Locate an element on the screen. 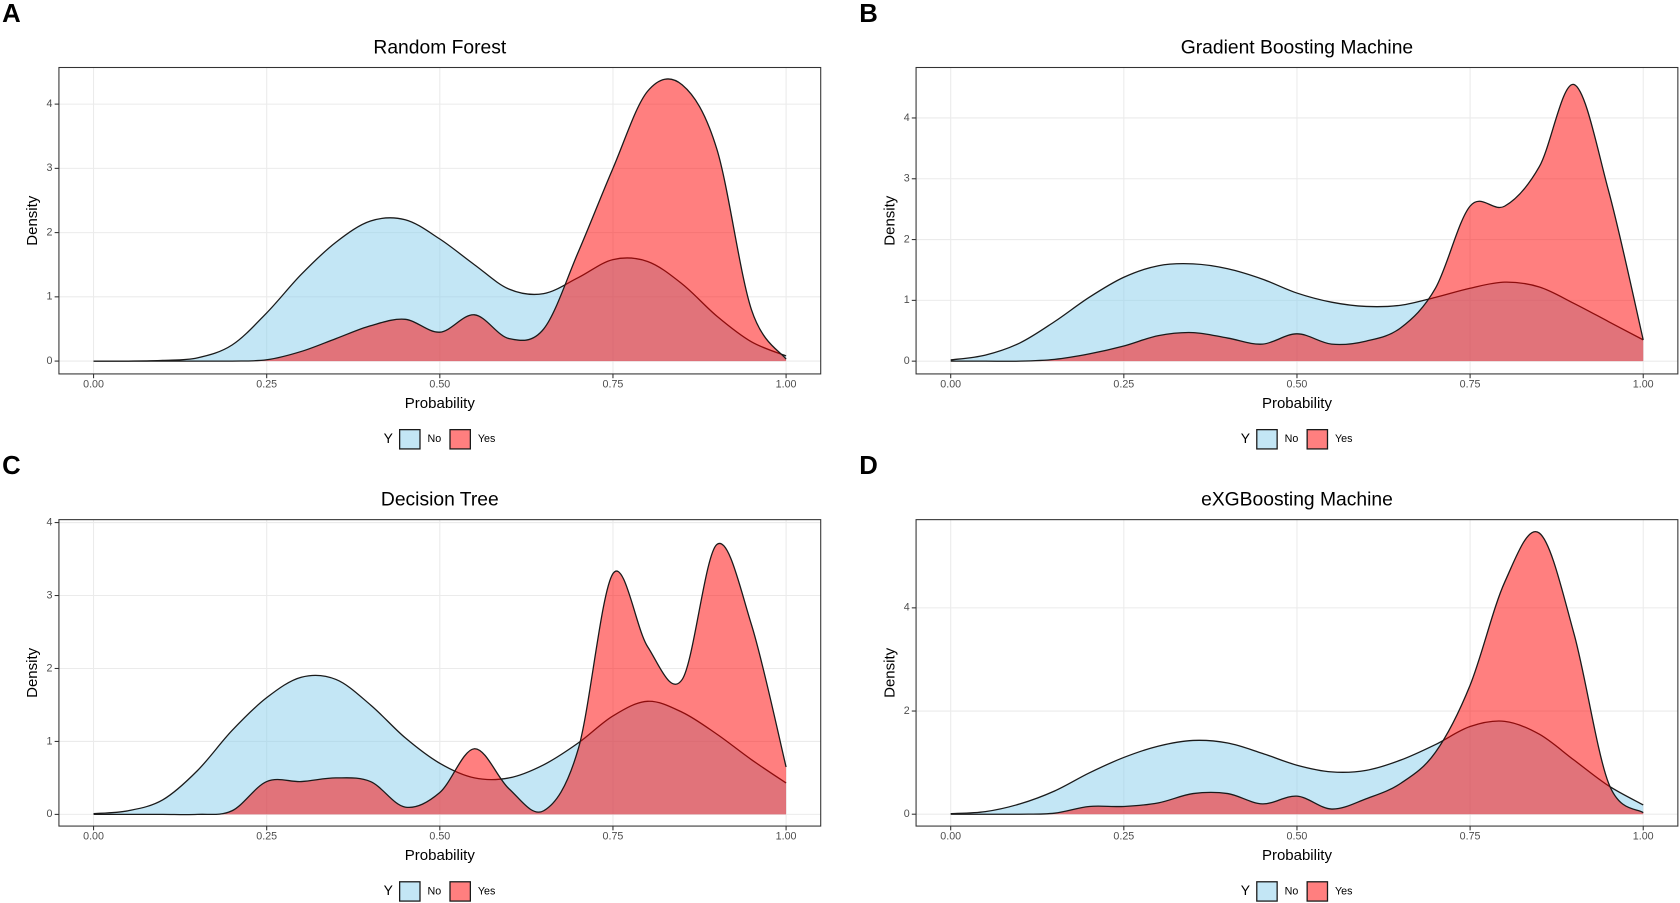 The width and height of the screenshot is (1680, 903). panel-label: D is located at coordinates (868, 466).